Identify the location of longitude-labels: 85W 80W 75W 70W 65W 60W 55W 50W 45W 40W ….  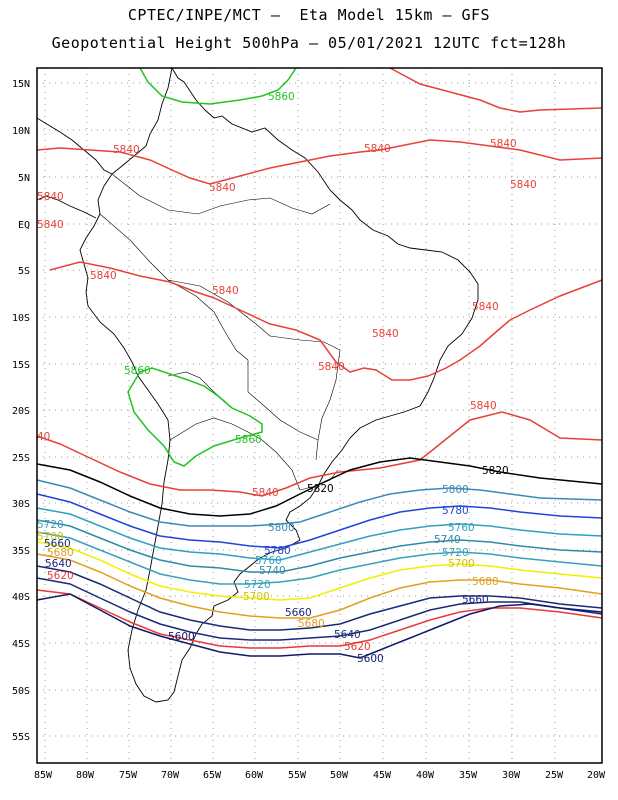
(320, 775).